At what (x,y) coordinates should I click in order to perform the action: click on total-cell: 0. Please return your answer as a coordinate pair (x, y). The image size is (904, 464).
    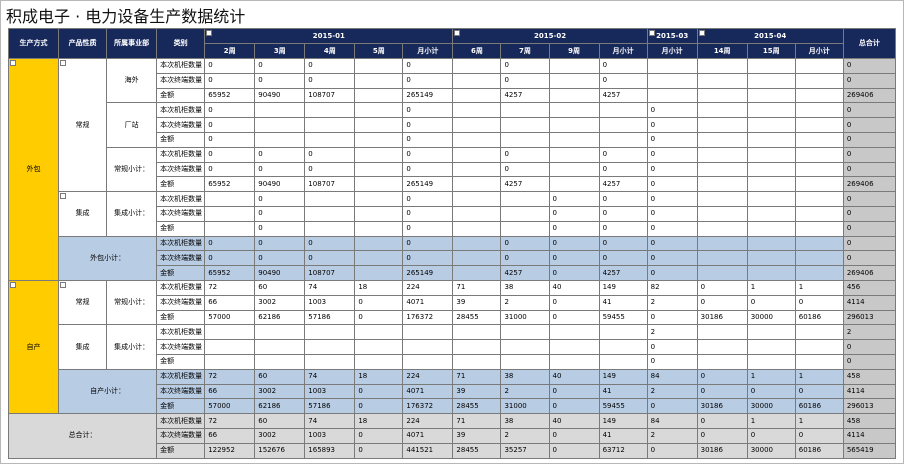
    Looking at the image, I should click on (869, 125).